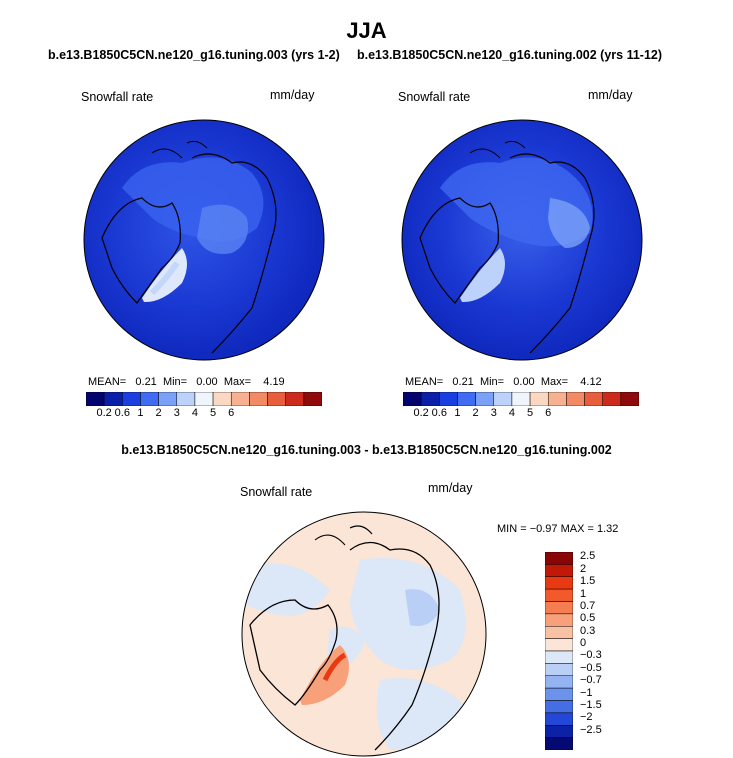 The width and height of the screenshot is (733, 758). What do you see at coordinates (610, 95) in the screenshot?
I see `panel-2-units-label: mm/day` at bounding box center [610, 95].